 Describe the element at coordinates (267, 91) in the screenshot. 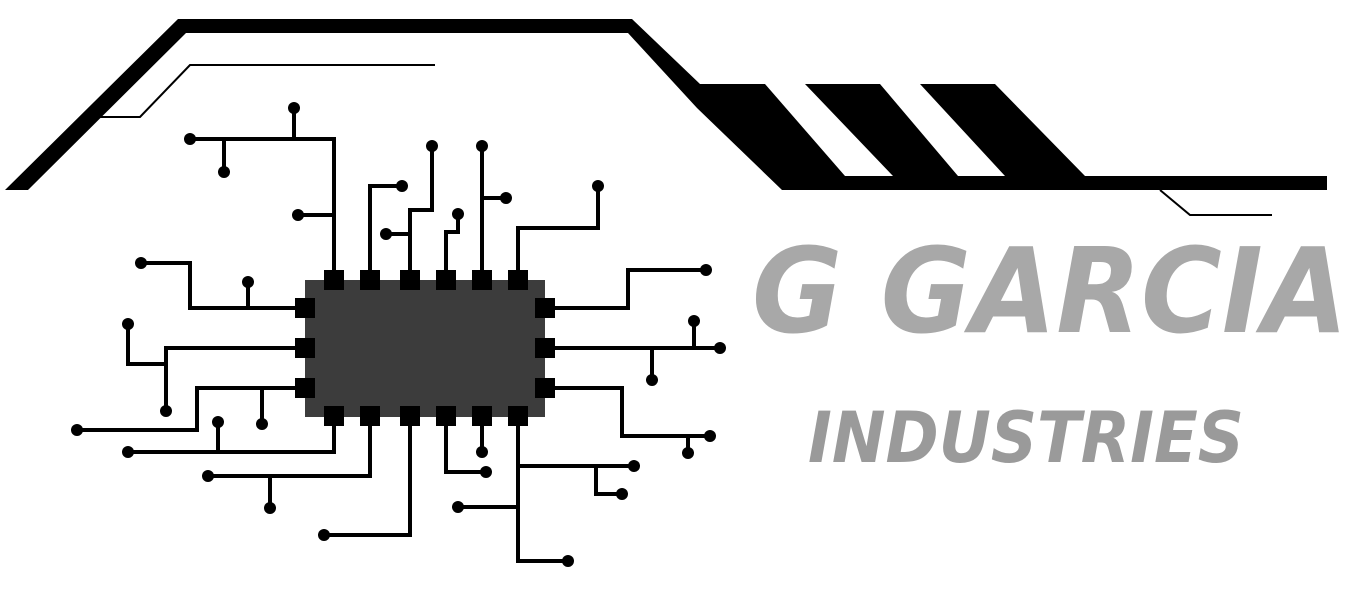

I see `frame-inner-line-left` at that location.